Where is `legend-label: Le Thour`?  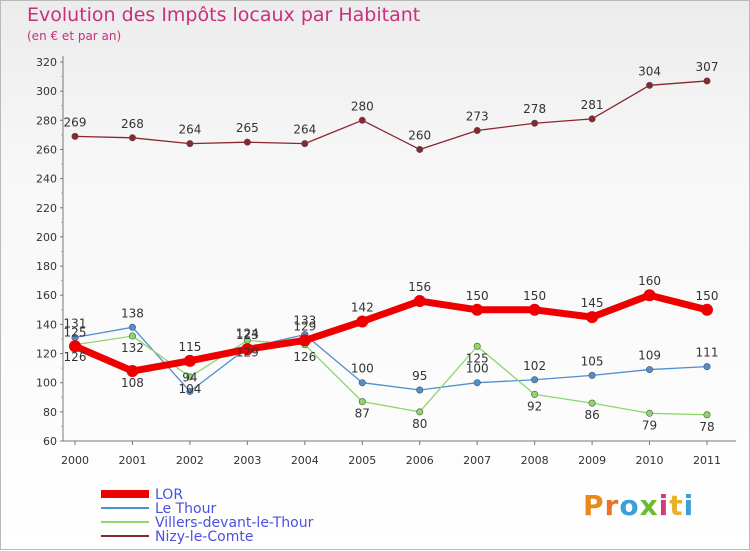
legend-label: Le Thour is located at coordinates (185, 509).